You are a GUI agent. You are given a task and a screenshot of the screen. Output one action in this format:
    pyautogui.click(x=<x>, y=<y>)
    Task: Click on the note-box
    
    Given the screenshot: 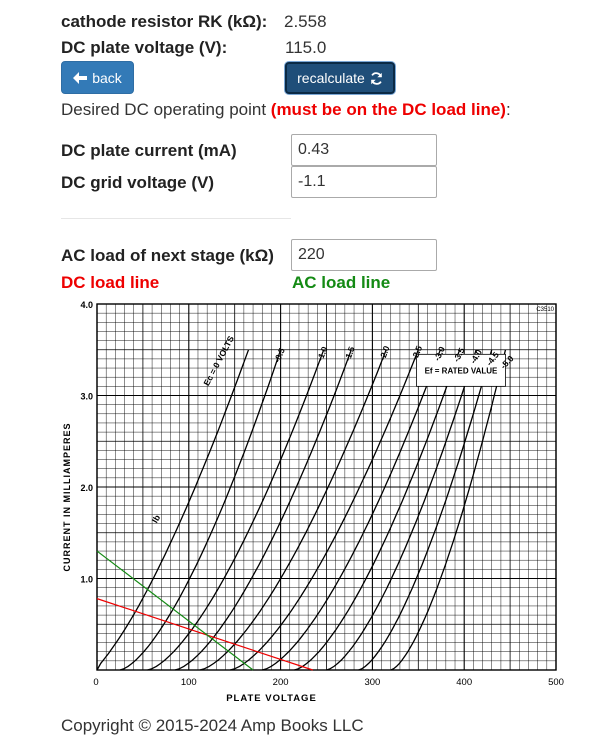 What is the action you would take?
    pyautogui.click(x=461, y=370)
    